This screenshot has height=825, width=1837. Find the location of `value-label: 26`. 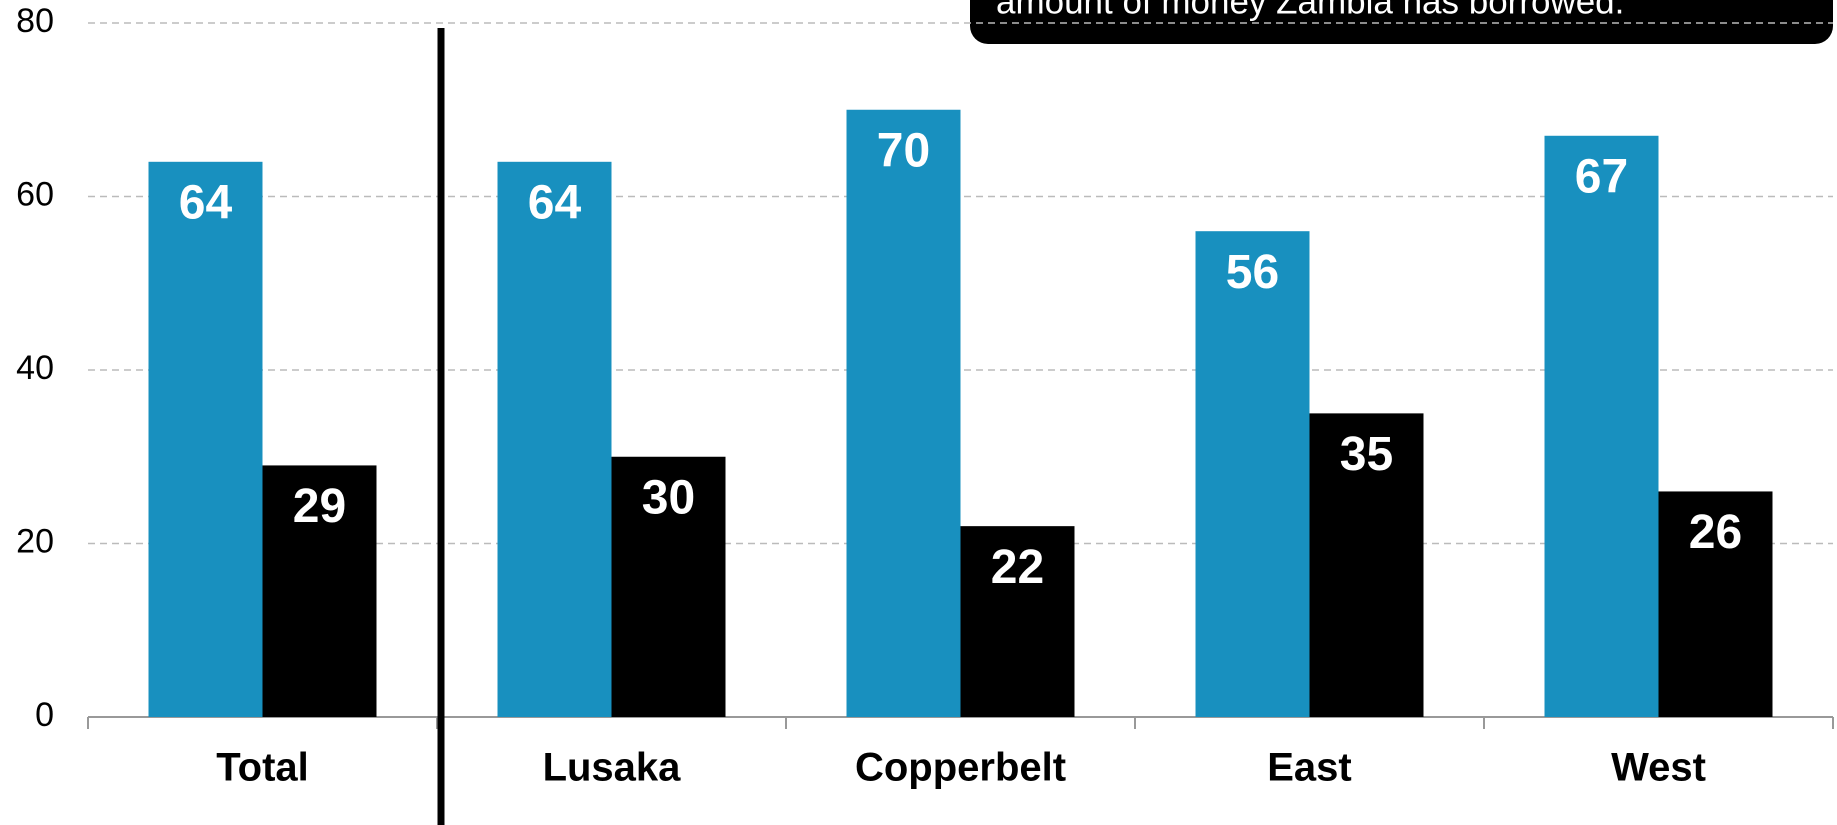

value-label: 26 is located at coordinates (1715, 532).